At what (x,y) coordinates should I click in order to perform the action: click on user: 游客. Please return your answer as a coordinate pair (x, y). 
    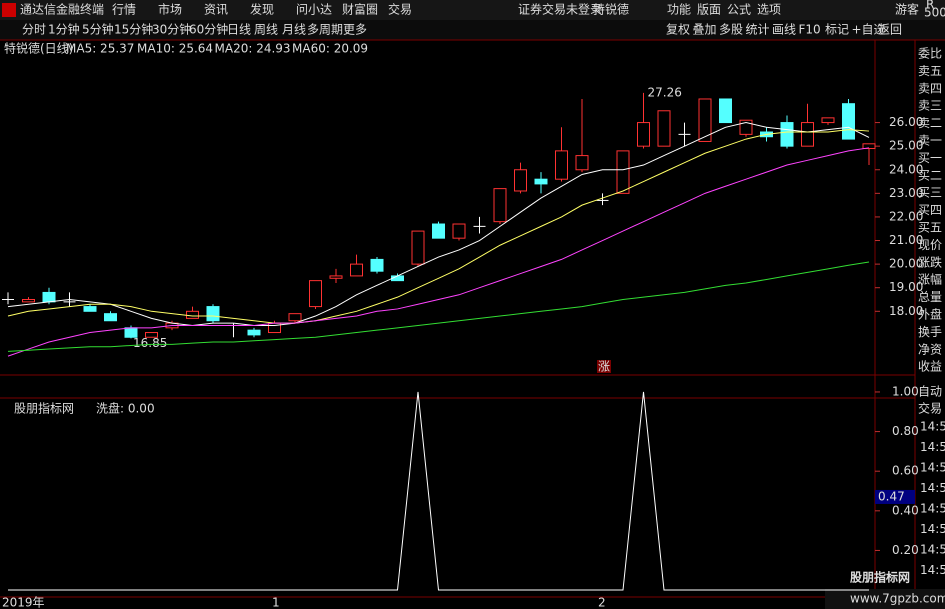
    Looking at the image, I should click on (907, 9).